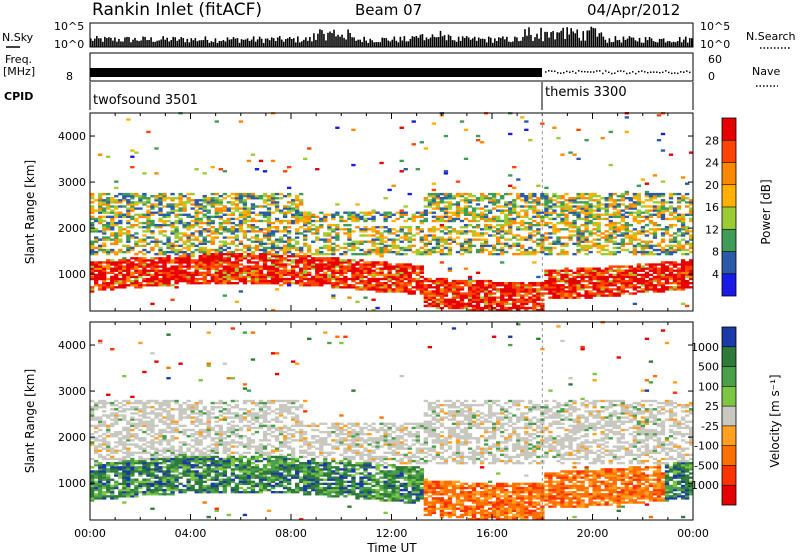 This screenshot has width=800, height=554. What do you see at coordinates (316, 72) in the screenshot?
I see `freq-bar` at bounding box center [316, 72].